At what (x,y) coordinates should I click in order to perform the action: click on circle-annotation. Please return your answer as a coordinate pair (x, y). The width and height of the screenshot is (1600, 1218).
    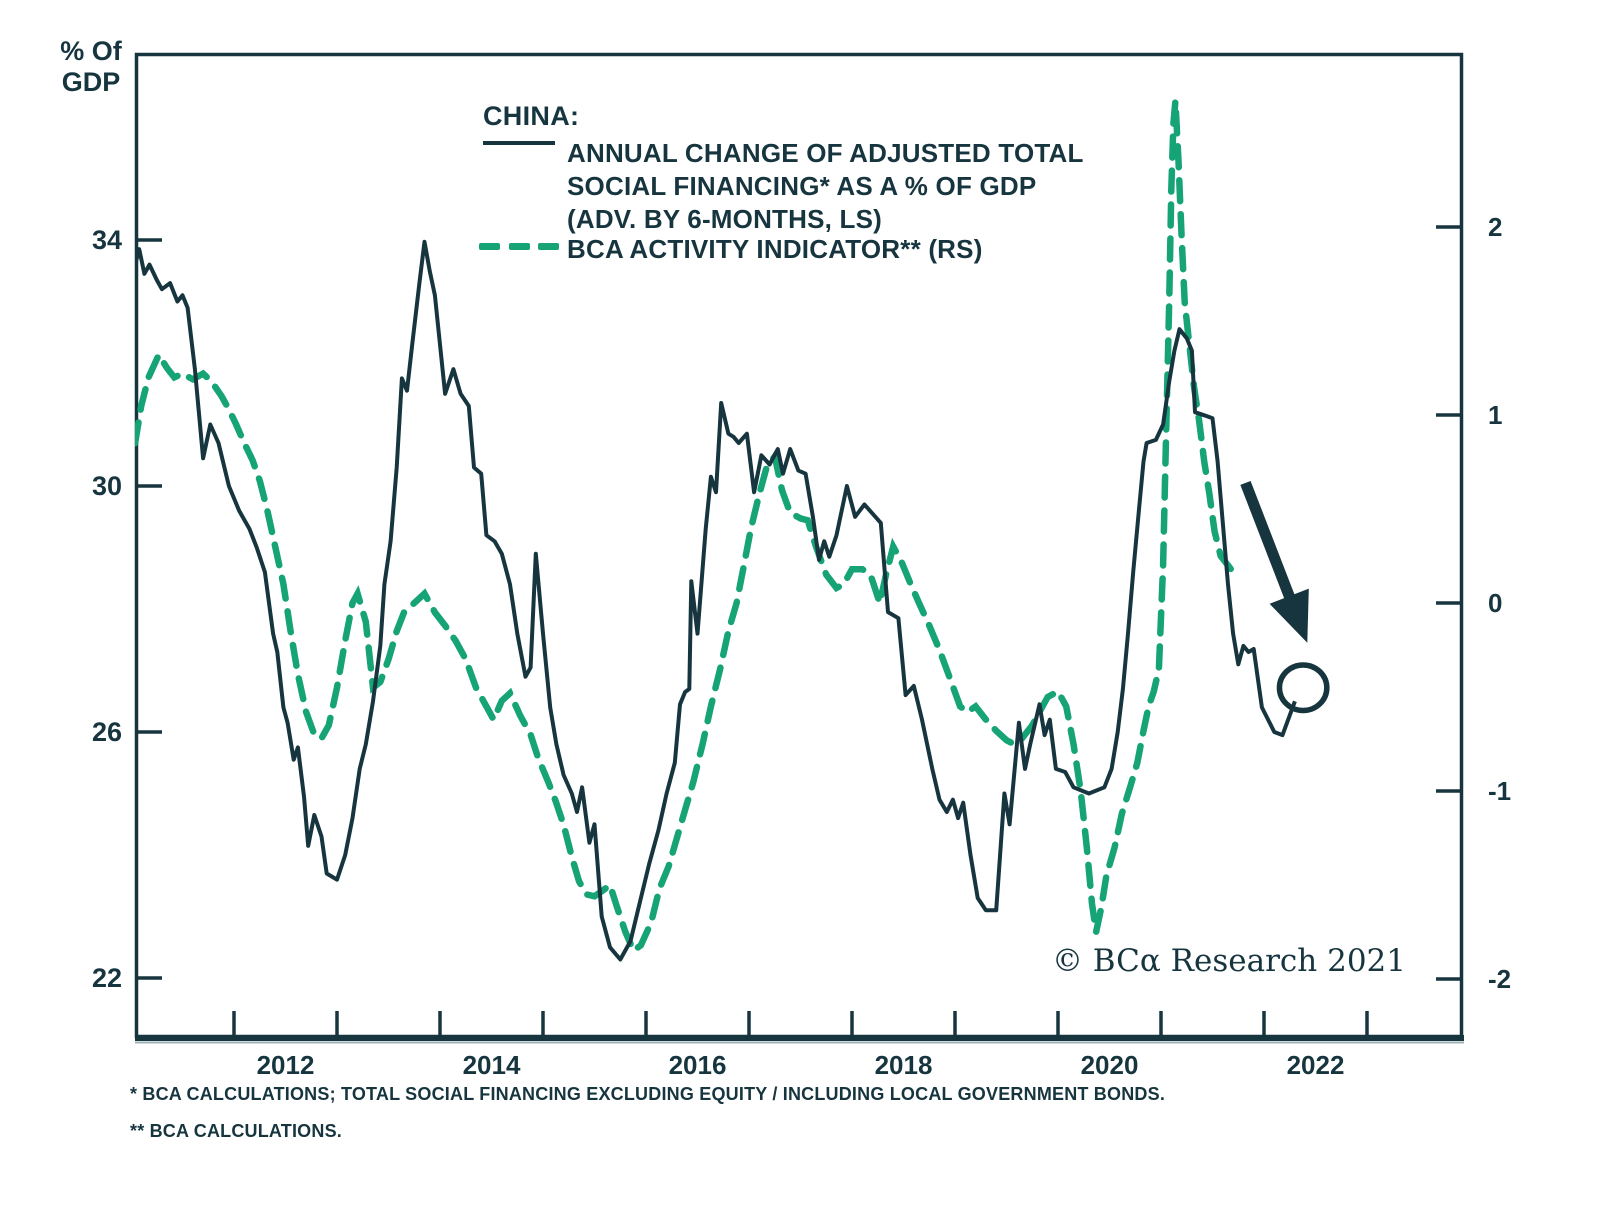
    Looking at the image, I should click on (1303, 688).